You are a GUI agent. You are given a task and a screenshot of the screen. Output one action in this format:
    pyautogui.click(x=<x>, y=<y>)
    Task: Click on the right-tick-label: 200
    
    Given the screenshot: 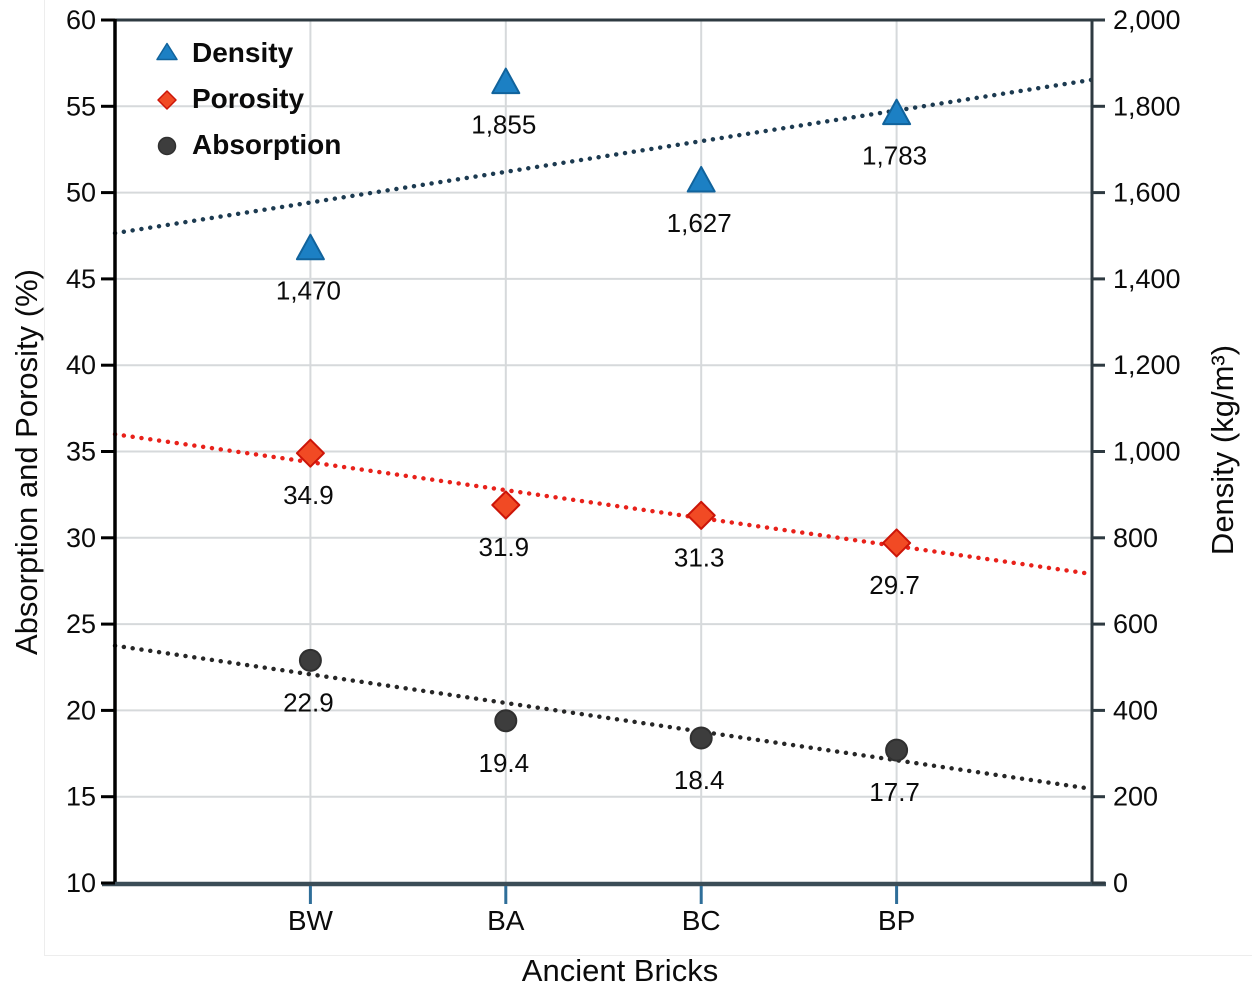 What is the action you would take?
    pyautogui.click(x=1135, y=797)
    